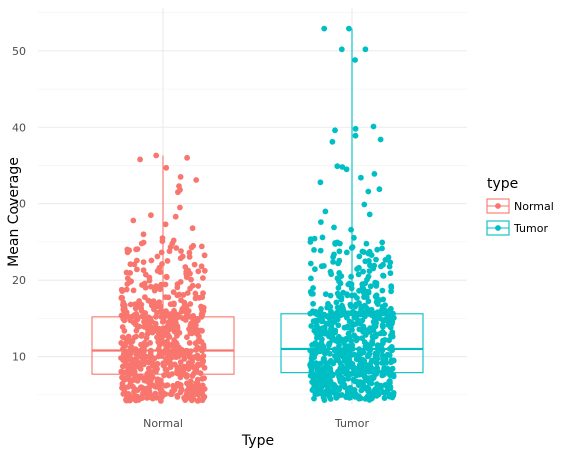  I want to click on legend-label-tumor: Tumor, so click(530, 228).